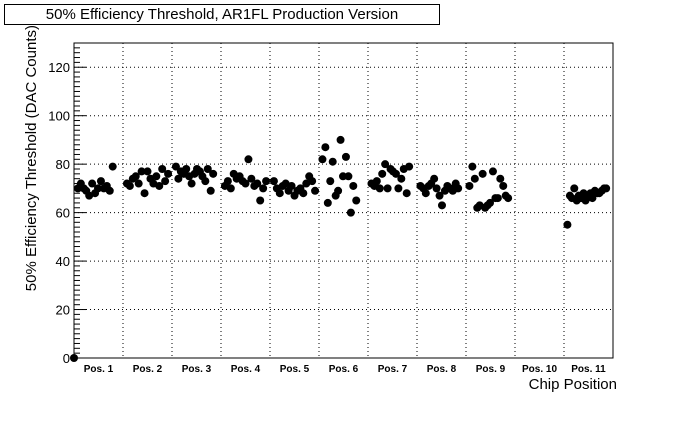  What do you see at coordinates (31, 158) in the screenshot?
I see `y-axis-title: 50% Efficiency Threshold (DAC Counts)` at bounding box center [31, 158].